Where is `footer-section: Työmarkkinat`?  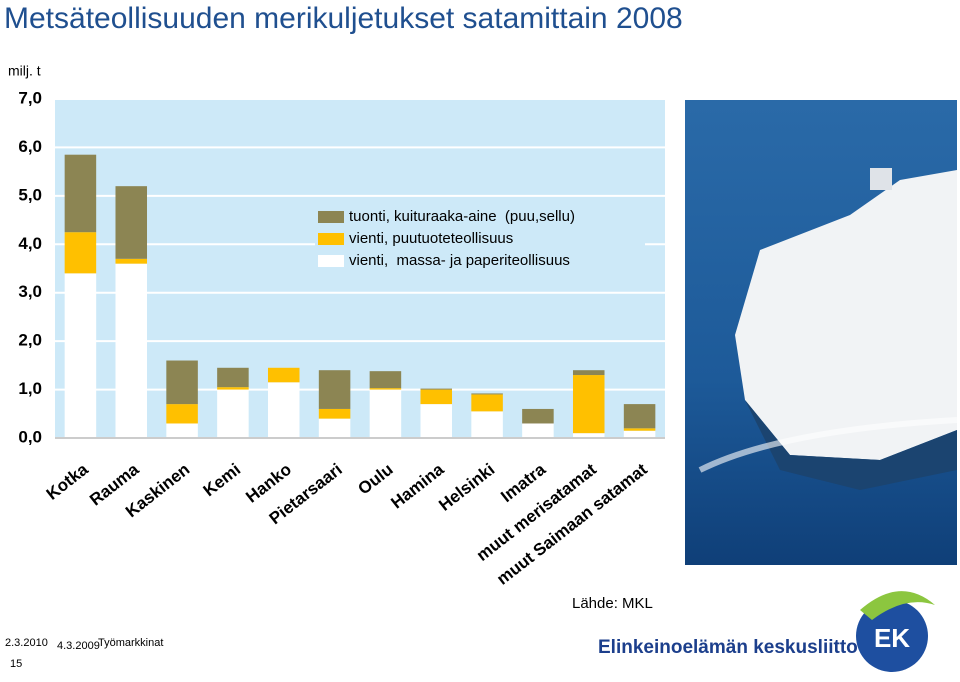
footer-section: Työmarkkinat is located at coordinates (130, 643).